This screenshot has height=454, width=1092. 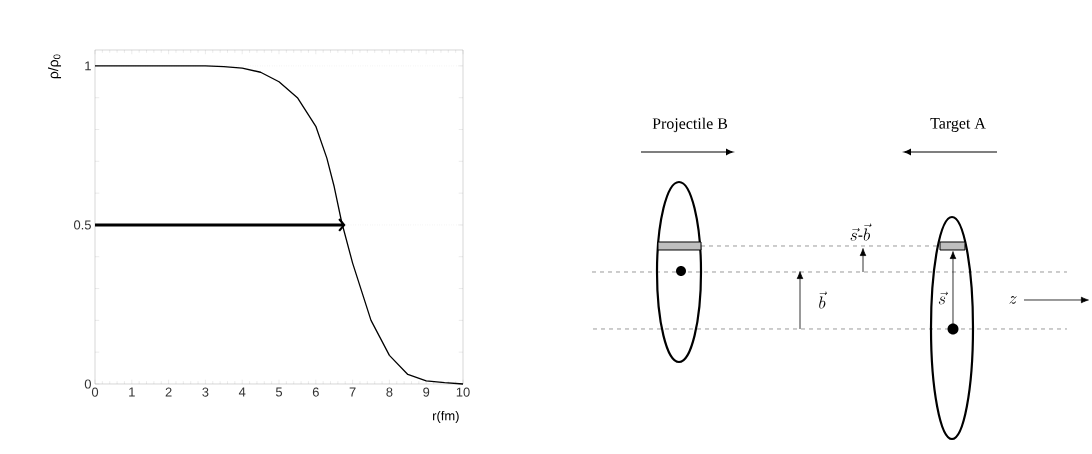 What do you see at coordinates (352, 392) in the screenshot?
I see `x-tick-label: 7` at bounding box center [352, 392].